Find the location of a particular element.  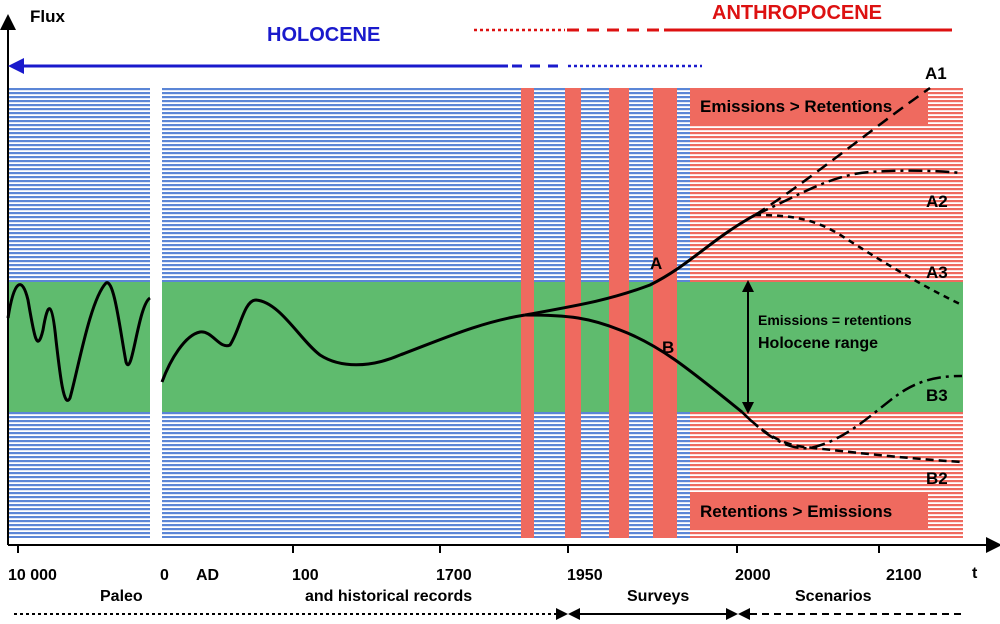

lower-zone-label: Retentions > Emissions is located at coordinates (796, 511).